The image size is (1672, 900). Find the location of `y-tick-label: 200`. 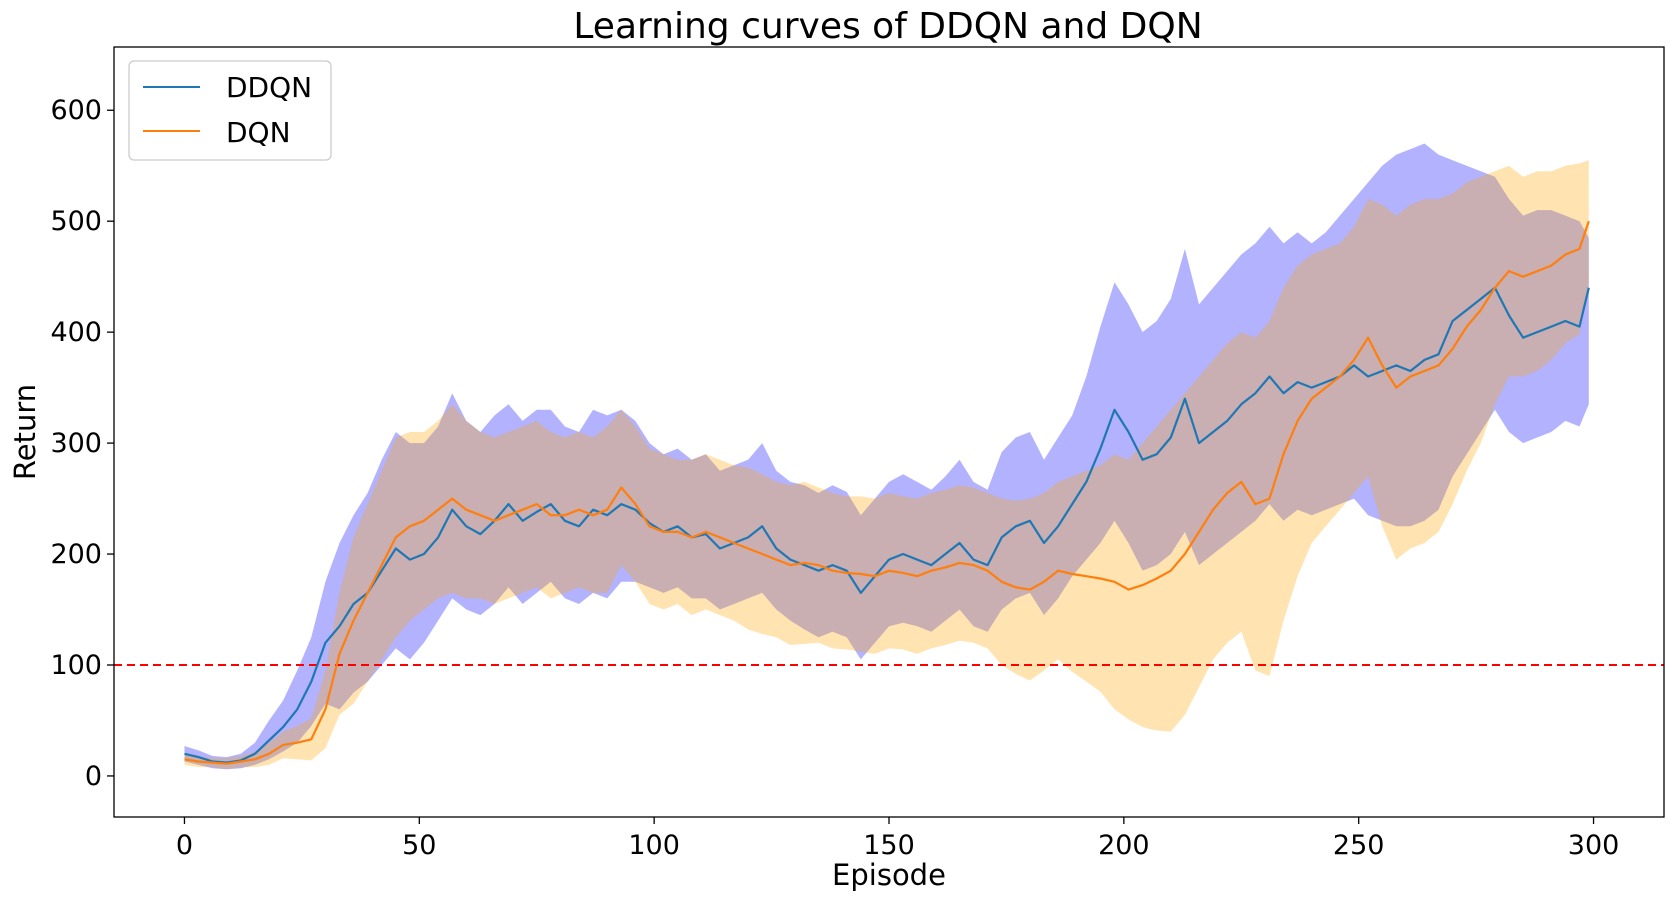

y-tick-label: 200 is located at coordinates (76, 554).